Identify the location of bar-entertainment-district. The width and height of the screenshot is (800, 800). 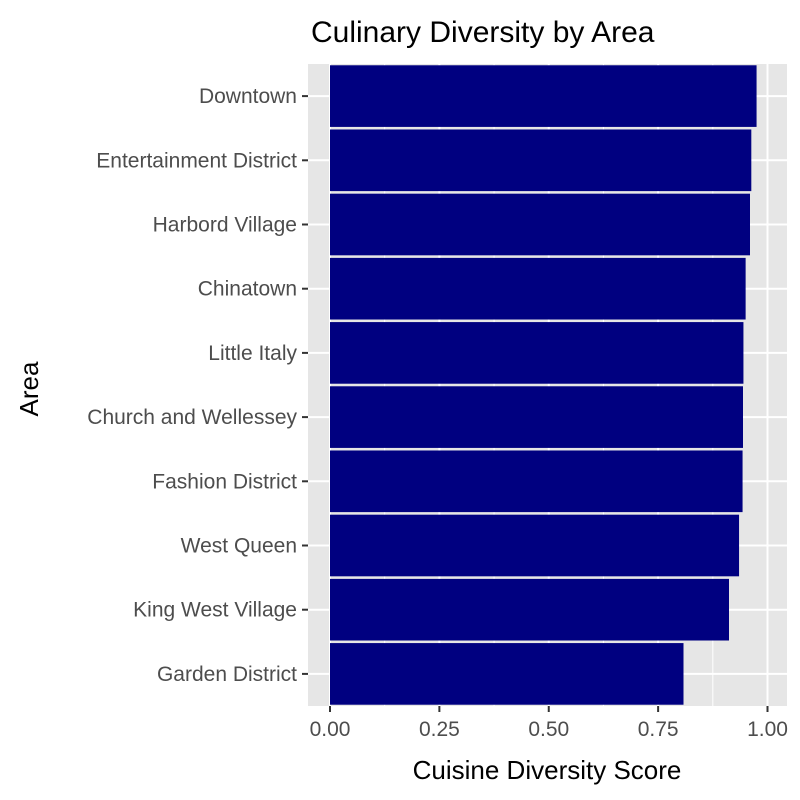
(541, 160).